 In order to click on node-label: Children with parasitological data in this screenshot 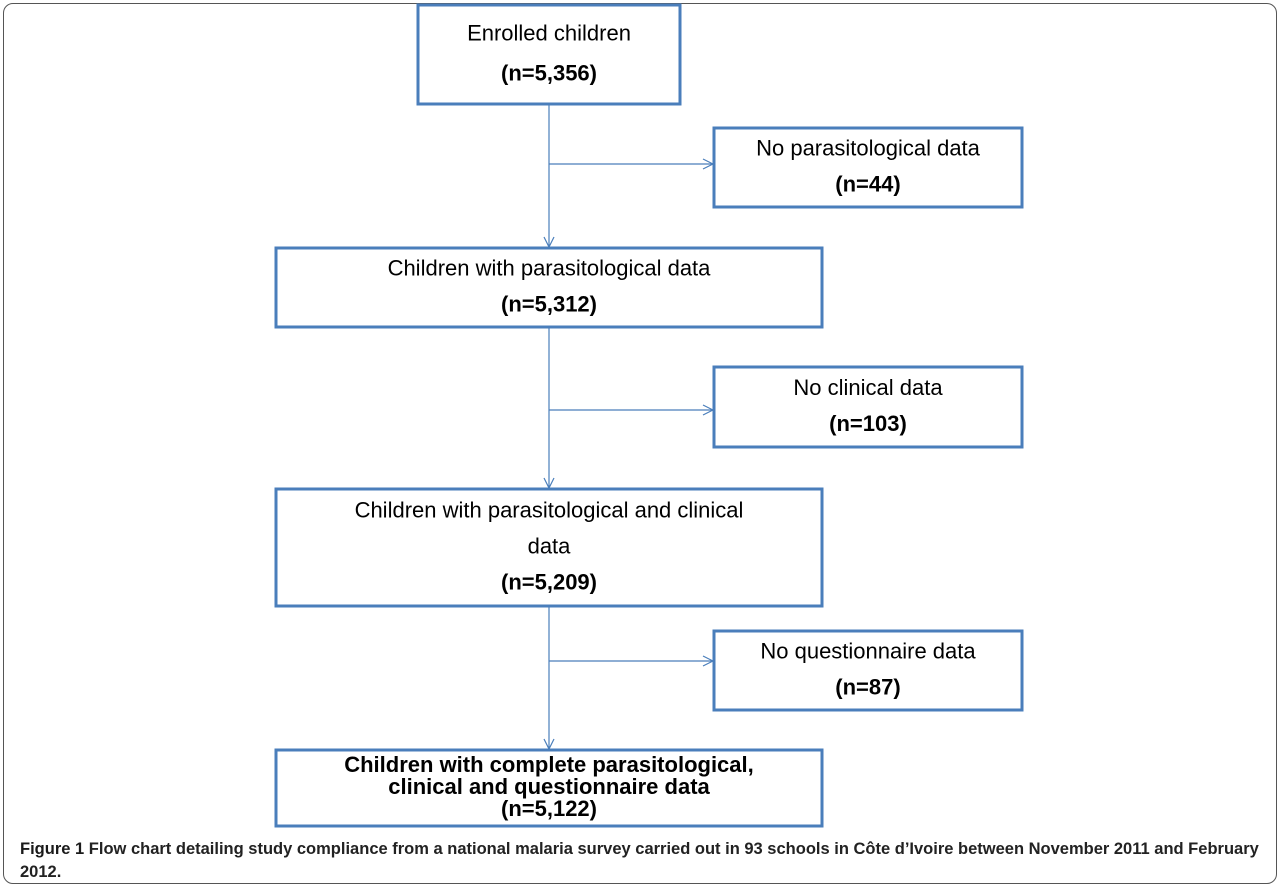, I will do `click(550, 267)`.